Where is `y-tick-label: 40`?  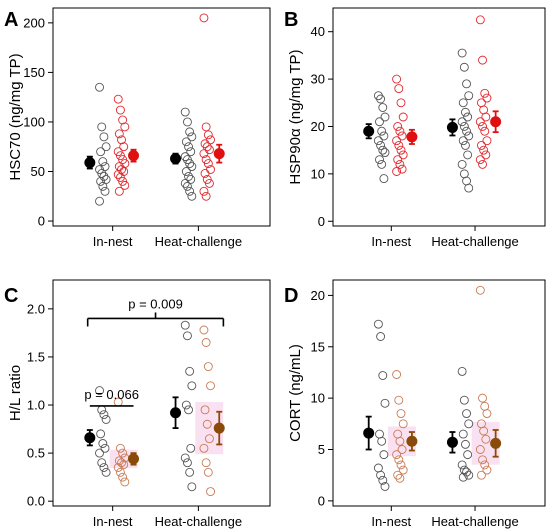
y-tick-label: 40 is located at coordinates (318, 31).